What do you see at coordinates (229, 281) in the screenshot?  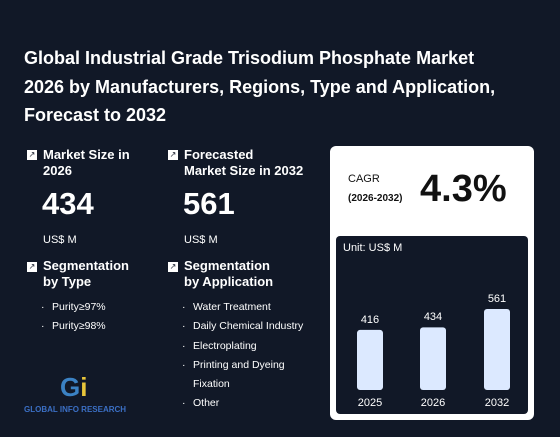 I see `label-line: by Application` at bounding box center [229, 281].